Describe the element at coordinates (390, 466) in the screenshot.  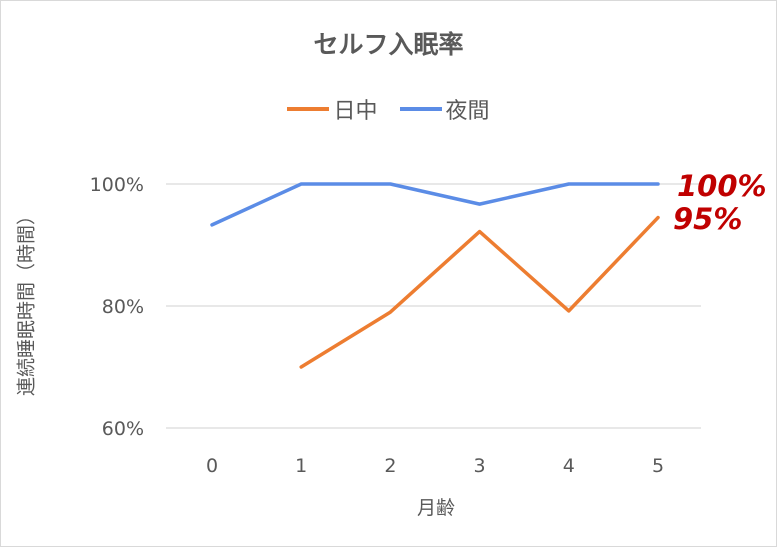
I see `x-tick-label: 2` at that location.